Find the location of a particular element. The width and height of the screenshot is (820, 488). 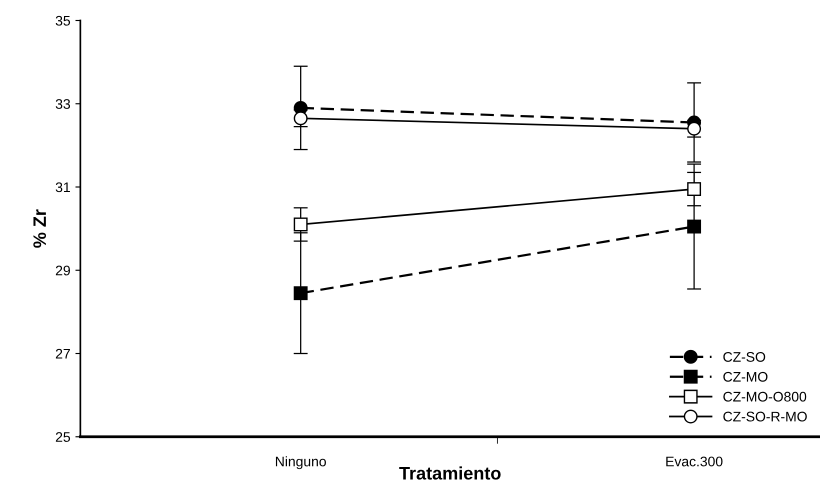

y-tick-label: 27 is located at coordinates (63, 353).